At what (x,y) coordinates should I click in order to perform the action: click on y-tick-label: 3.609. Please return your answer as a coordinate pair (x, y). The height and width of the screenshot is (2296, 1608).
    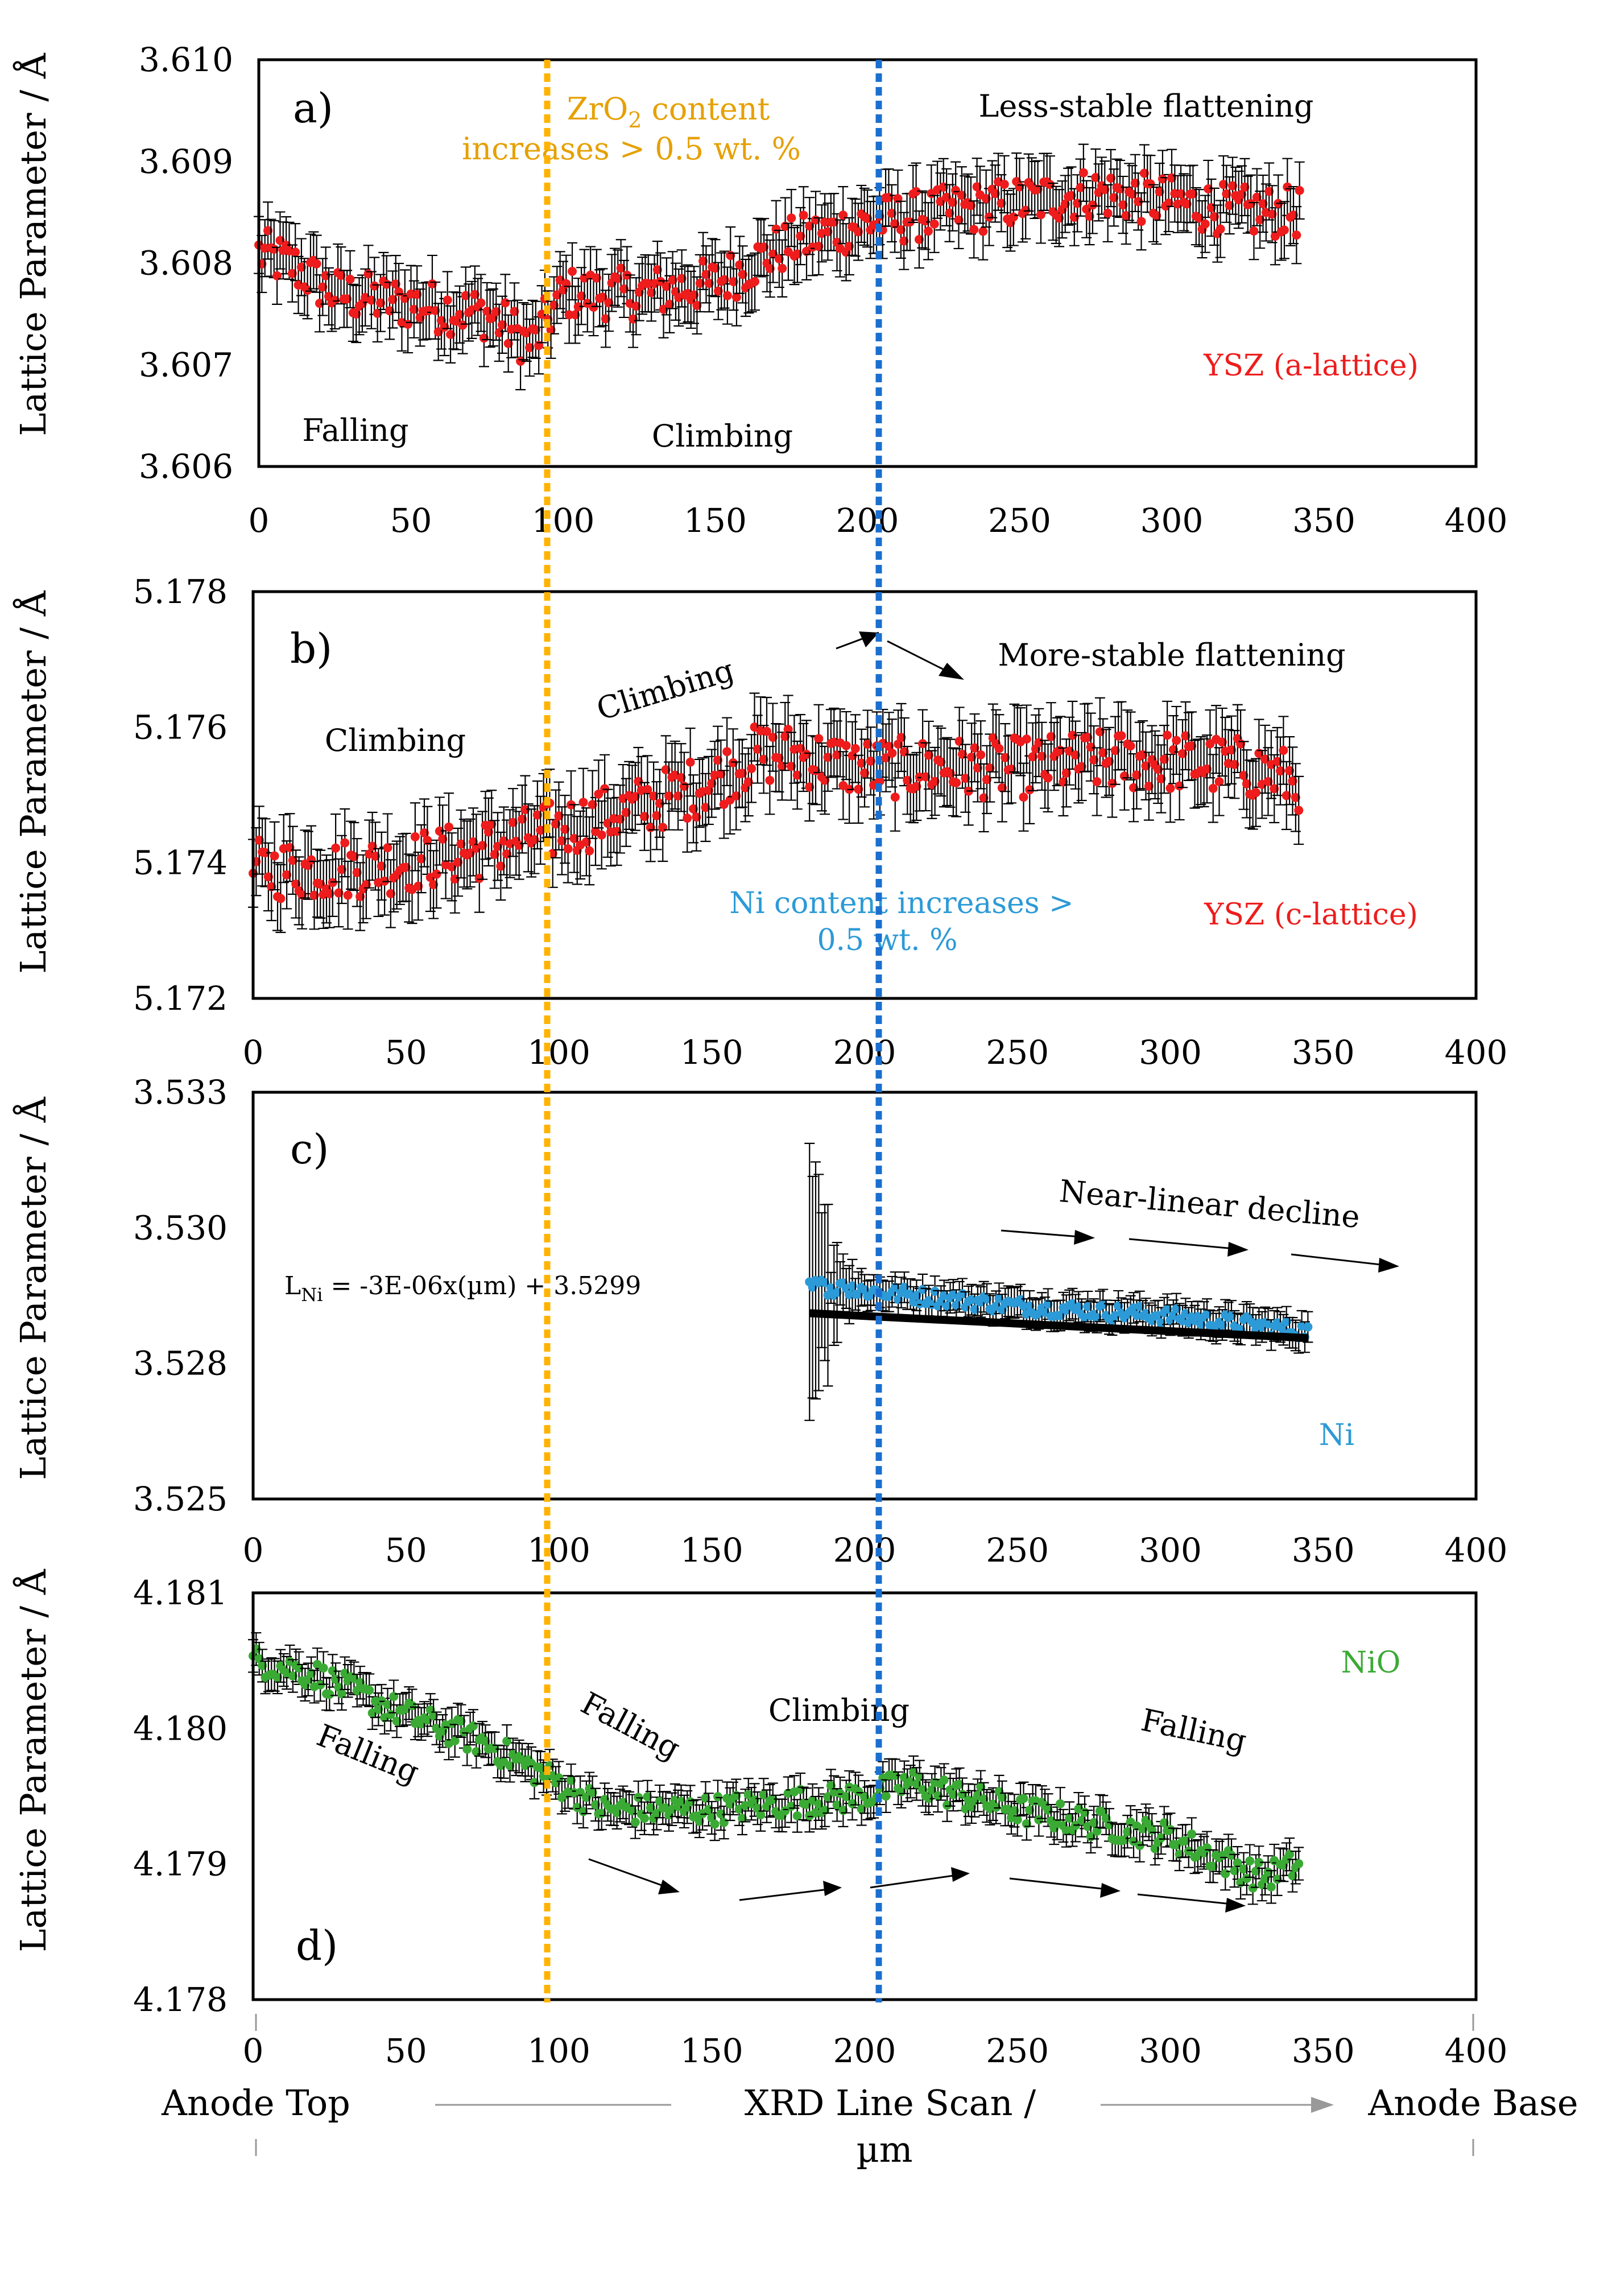
    Looking at the image, I should click on (186, 161).